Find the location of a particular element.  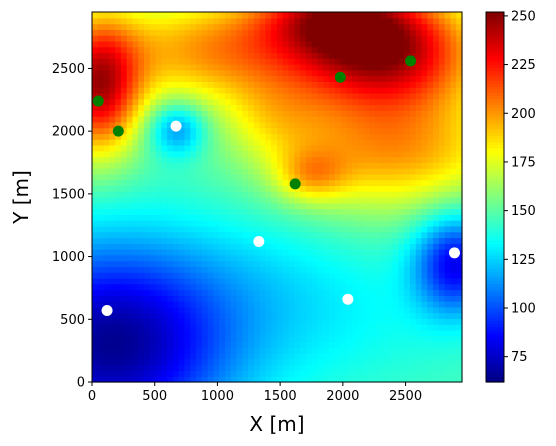

white-dot is located at coordinates (348, 299).